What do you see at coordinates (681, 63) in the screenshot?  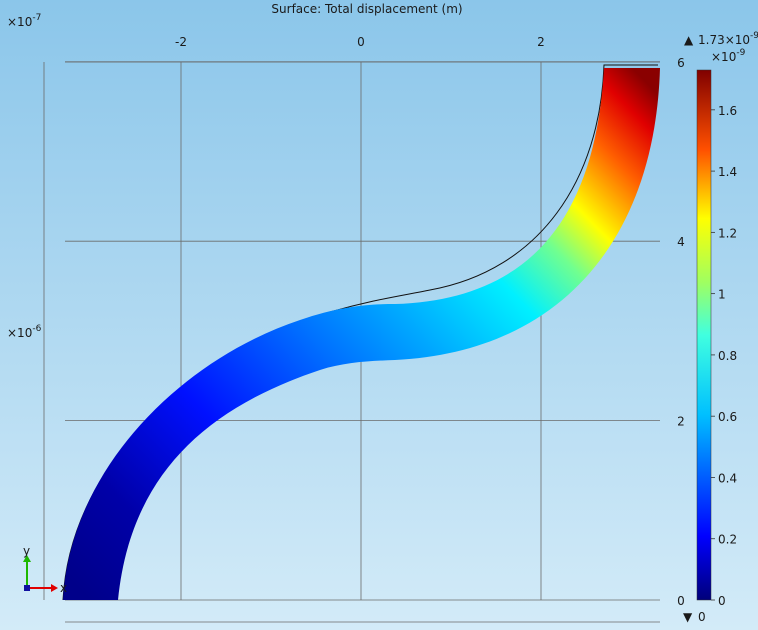 I see `y-tick-label: 6` at bounding box center [681, 63].